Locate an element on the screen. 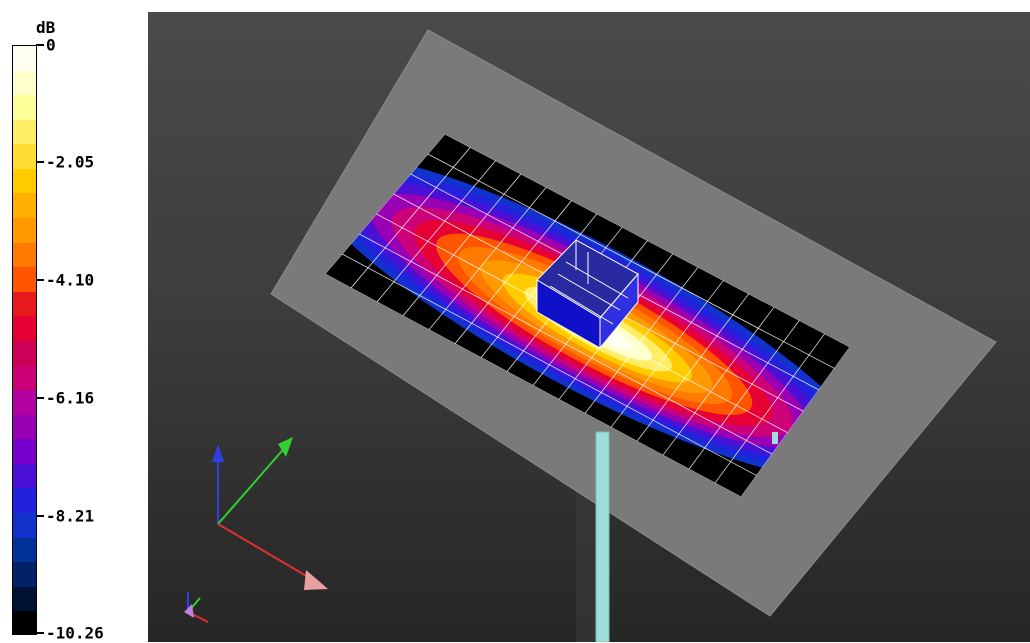 Image resolution: width=1030 pixels, height=643 pixels. colorbar-tick-label: -6.16 is located at coordinates (70, 398).